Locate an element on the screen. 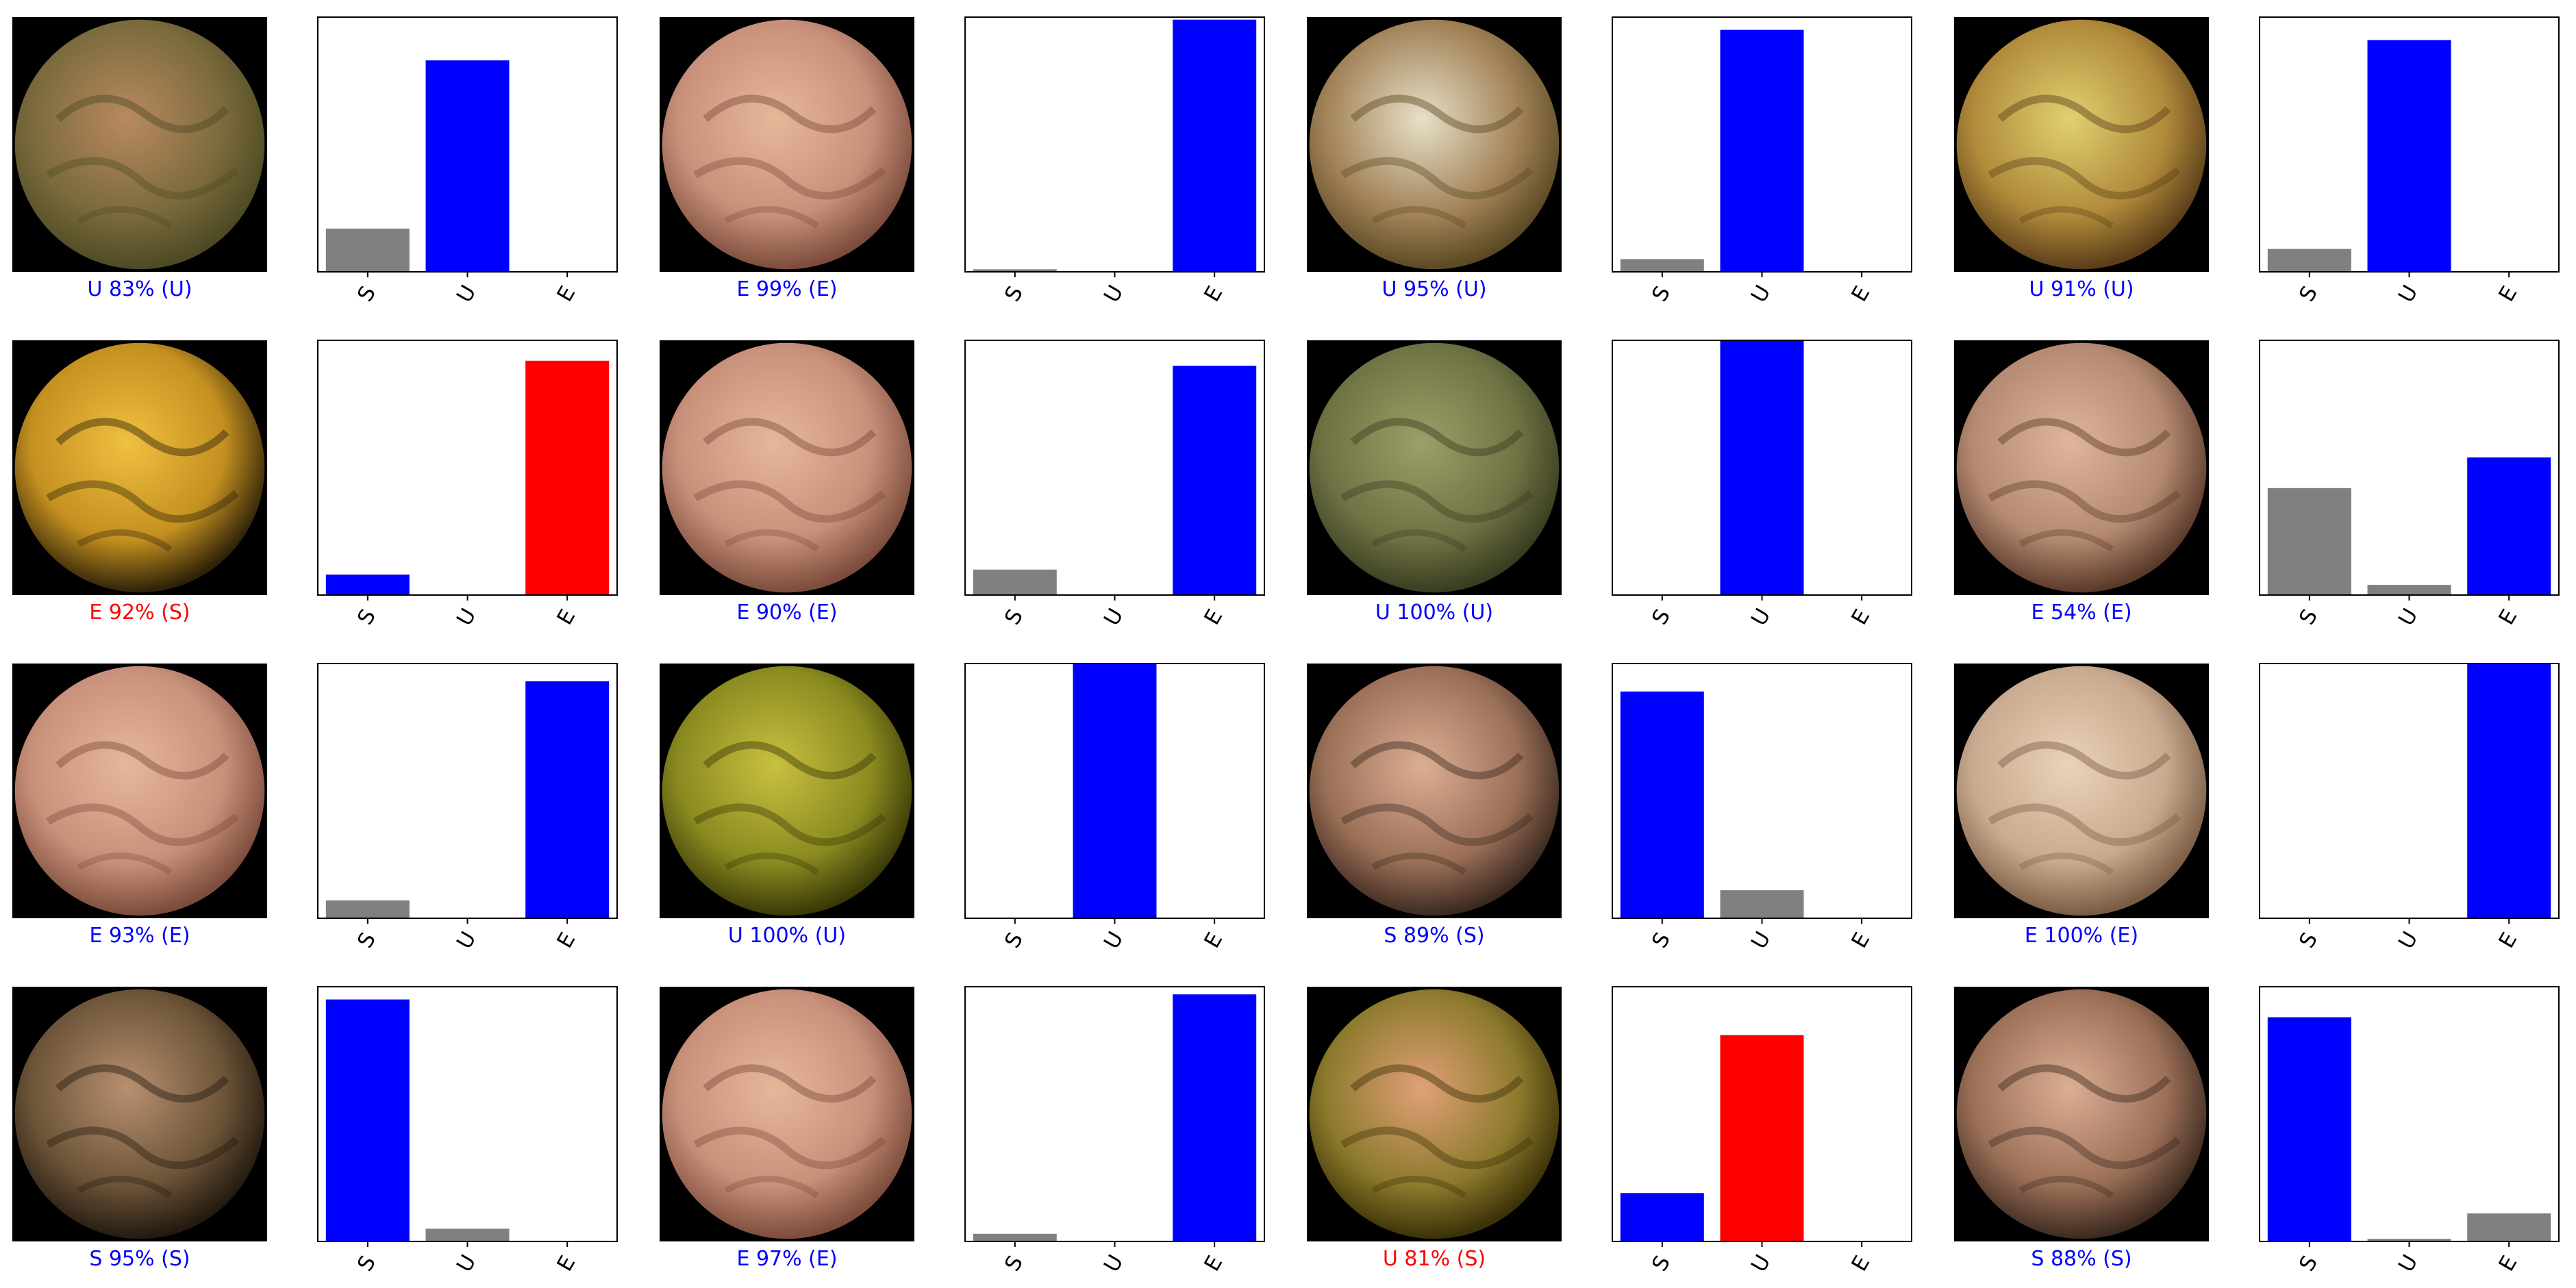 This screenshot has width=2576, height=1288. prediction-caption: E 97% (E) is located at coordinates (787, 1259).